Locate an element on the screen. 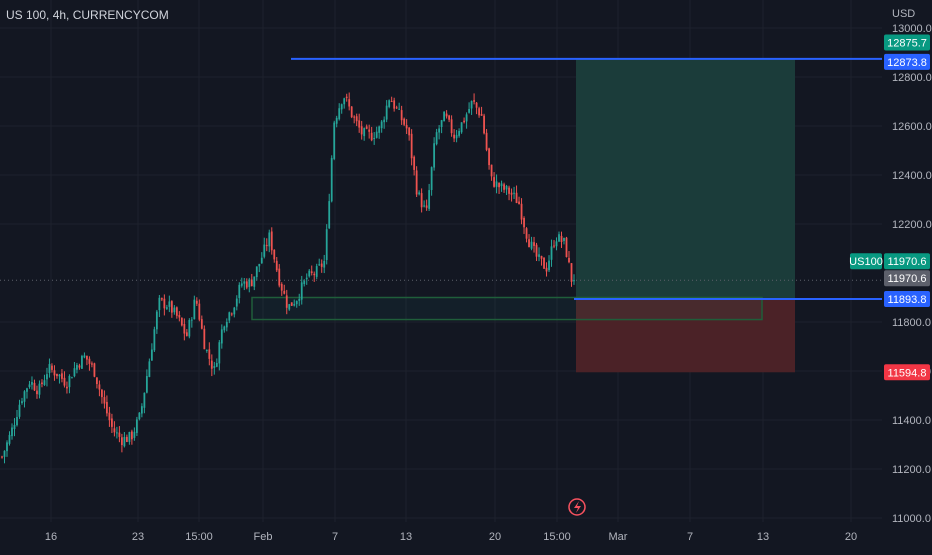 This screenshot has height=555, width=932. time-tick-label: Feb is located at coordinates (263, 537).